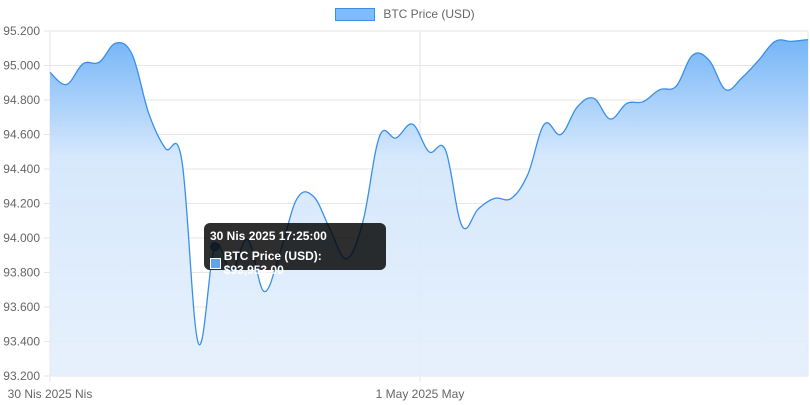 The height and width of the screenshot is (405, 810). I want to click on y-tick-label: 93.800, so click(21, 273).